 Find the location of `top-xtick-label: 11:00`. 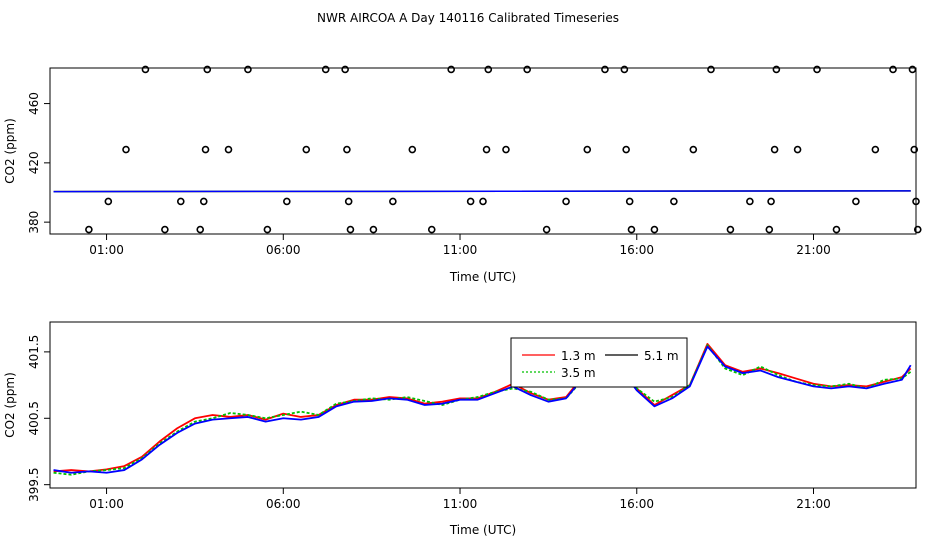

top-xtick-label: 11:00 is located at coordinates (460, 250).